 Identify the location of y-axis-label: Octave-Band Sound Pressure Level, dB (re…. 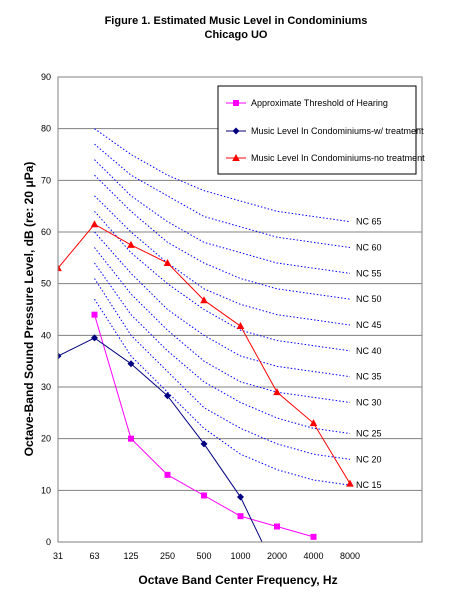
(29, 309).